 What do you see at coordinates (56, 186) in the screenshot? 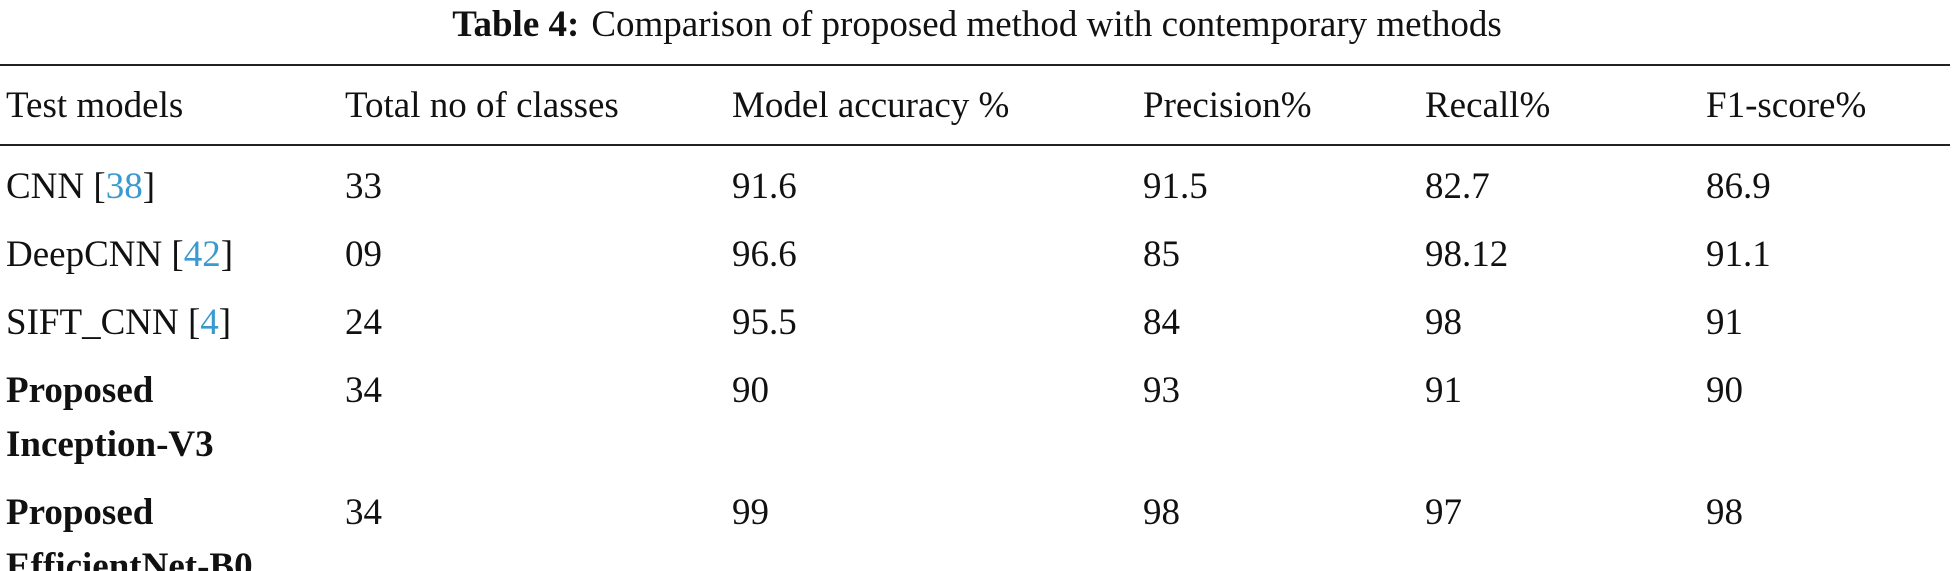
I see `model-name: CNN [` at bounding box center [56, 186].